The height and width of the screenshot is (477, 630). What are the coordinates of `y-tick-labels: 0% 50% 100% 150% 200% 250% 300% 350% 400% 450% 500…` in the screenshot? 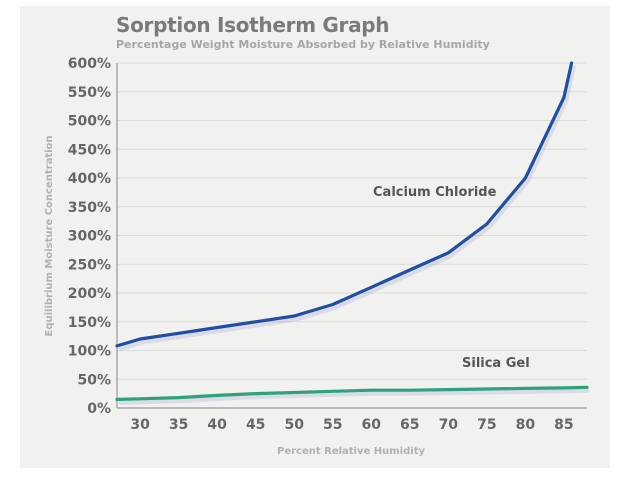 It's located at (89, 236).